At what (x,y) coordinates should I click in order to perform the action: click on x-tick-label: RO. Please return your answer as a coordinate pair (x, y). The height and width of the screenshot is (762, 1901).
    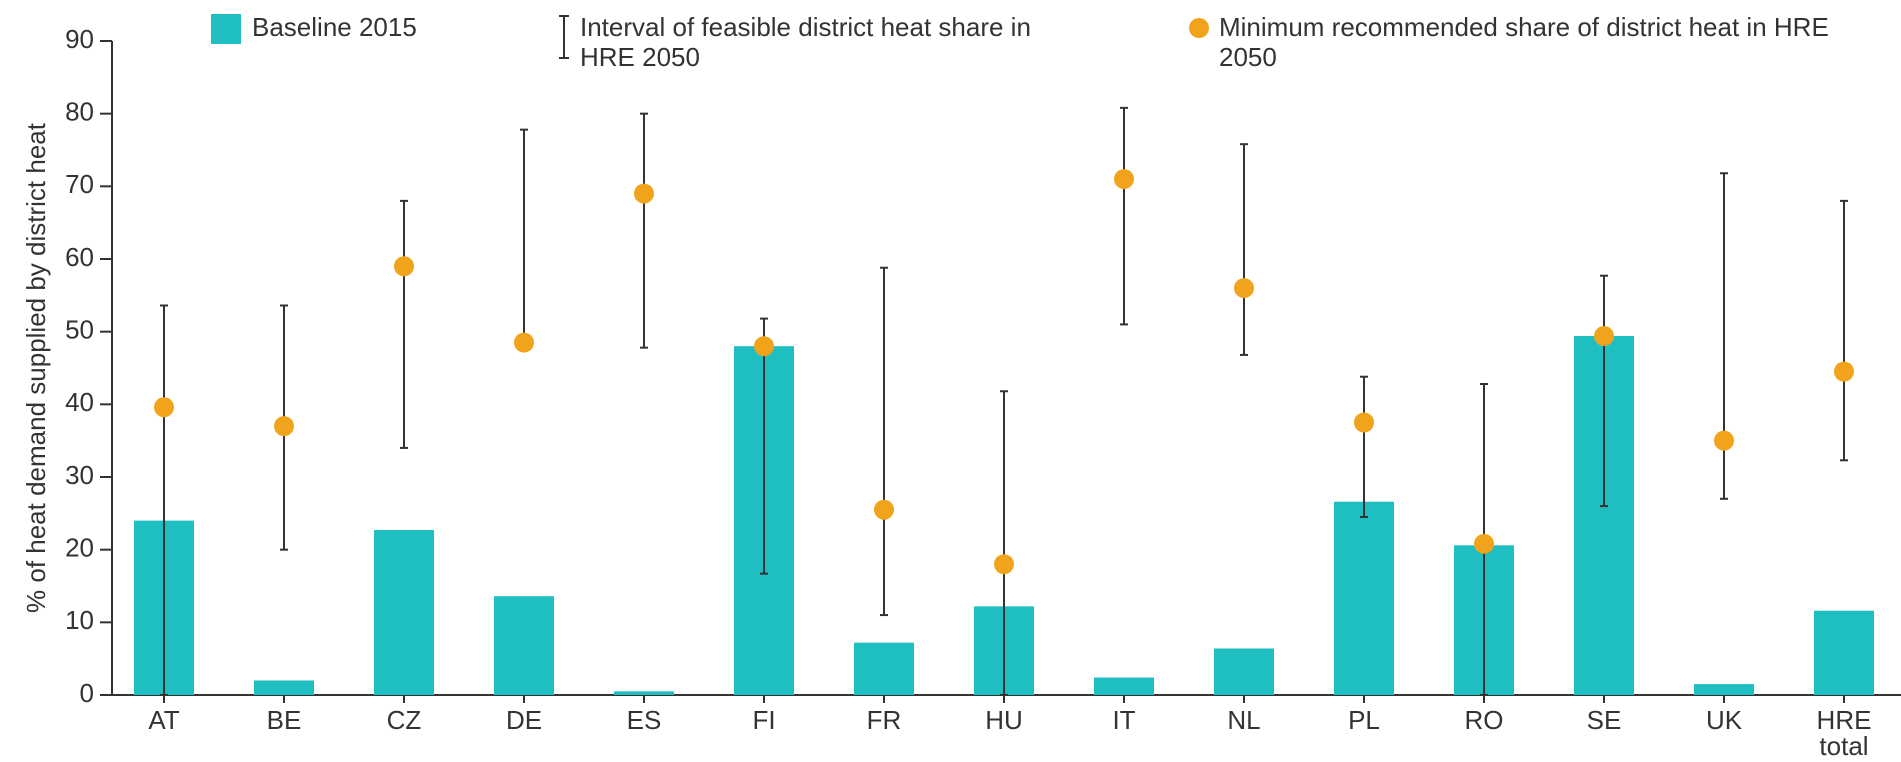
    Looking at the image, I should click on (1484, 720).